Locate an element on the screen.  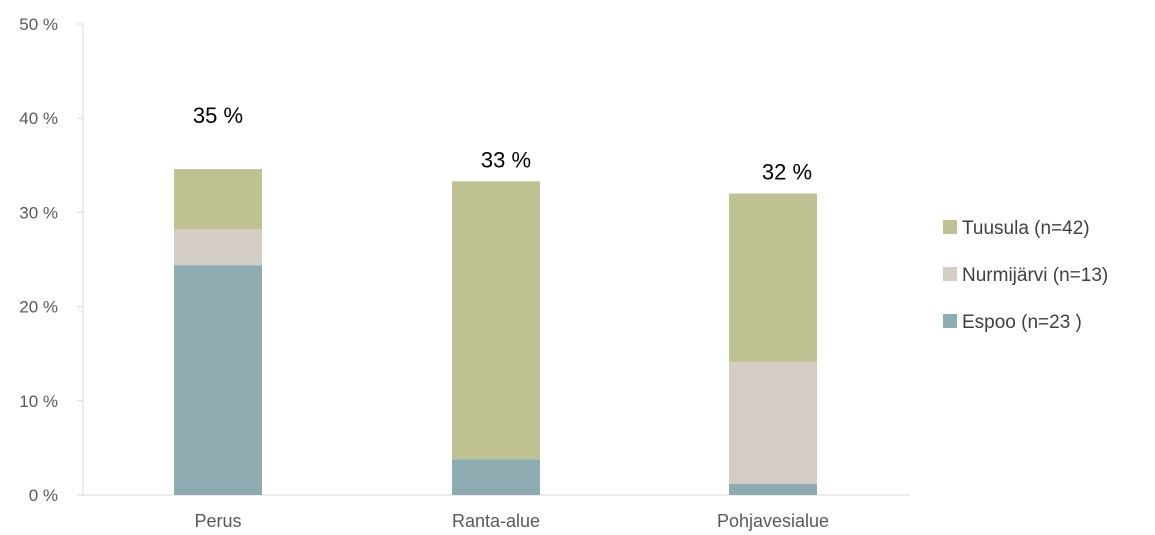
legend-label: Nurmijärvi (n=13) is located at coordinates (1035, 275).